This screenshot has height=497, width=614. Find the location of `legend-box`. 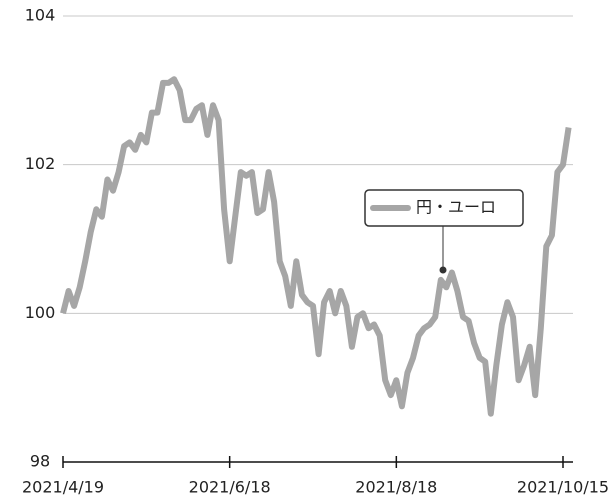

legend-box is located at coordinates (444, 208).